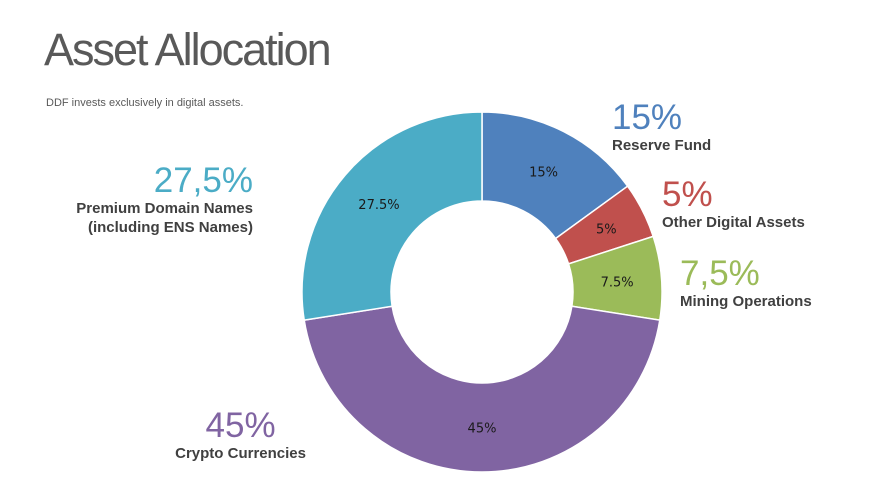 The width and height of the screenshot is (889, 502). Describe the element at coordinates (203, 180) in the screenshot. I see `callout-premium-domain-names-pct: 27,5%` at that location.